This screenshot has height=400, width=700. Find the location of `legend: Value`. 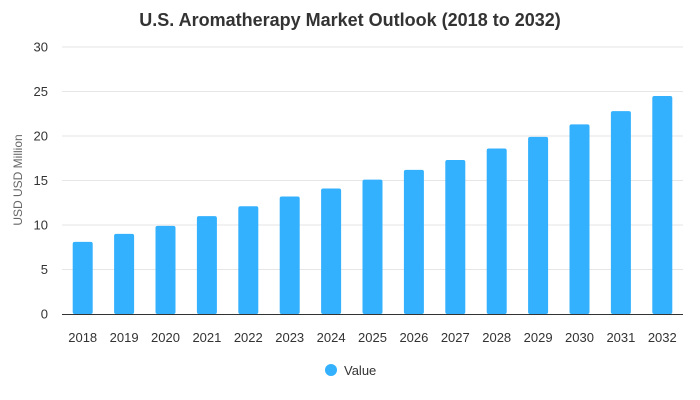

legend: Value is located at coordinates (350, 370).